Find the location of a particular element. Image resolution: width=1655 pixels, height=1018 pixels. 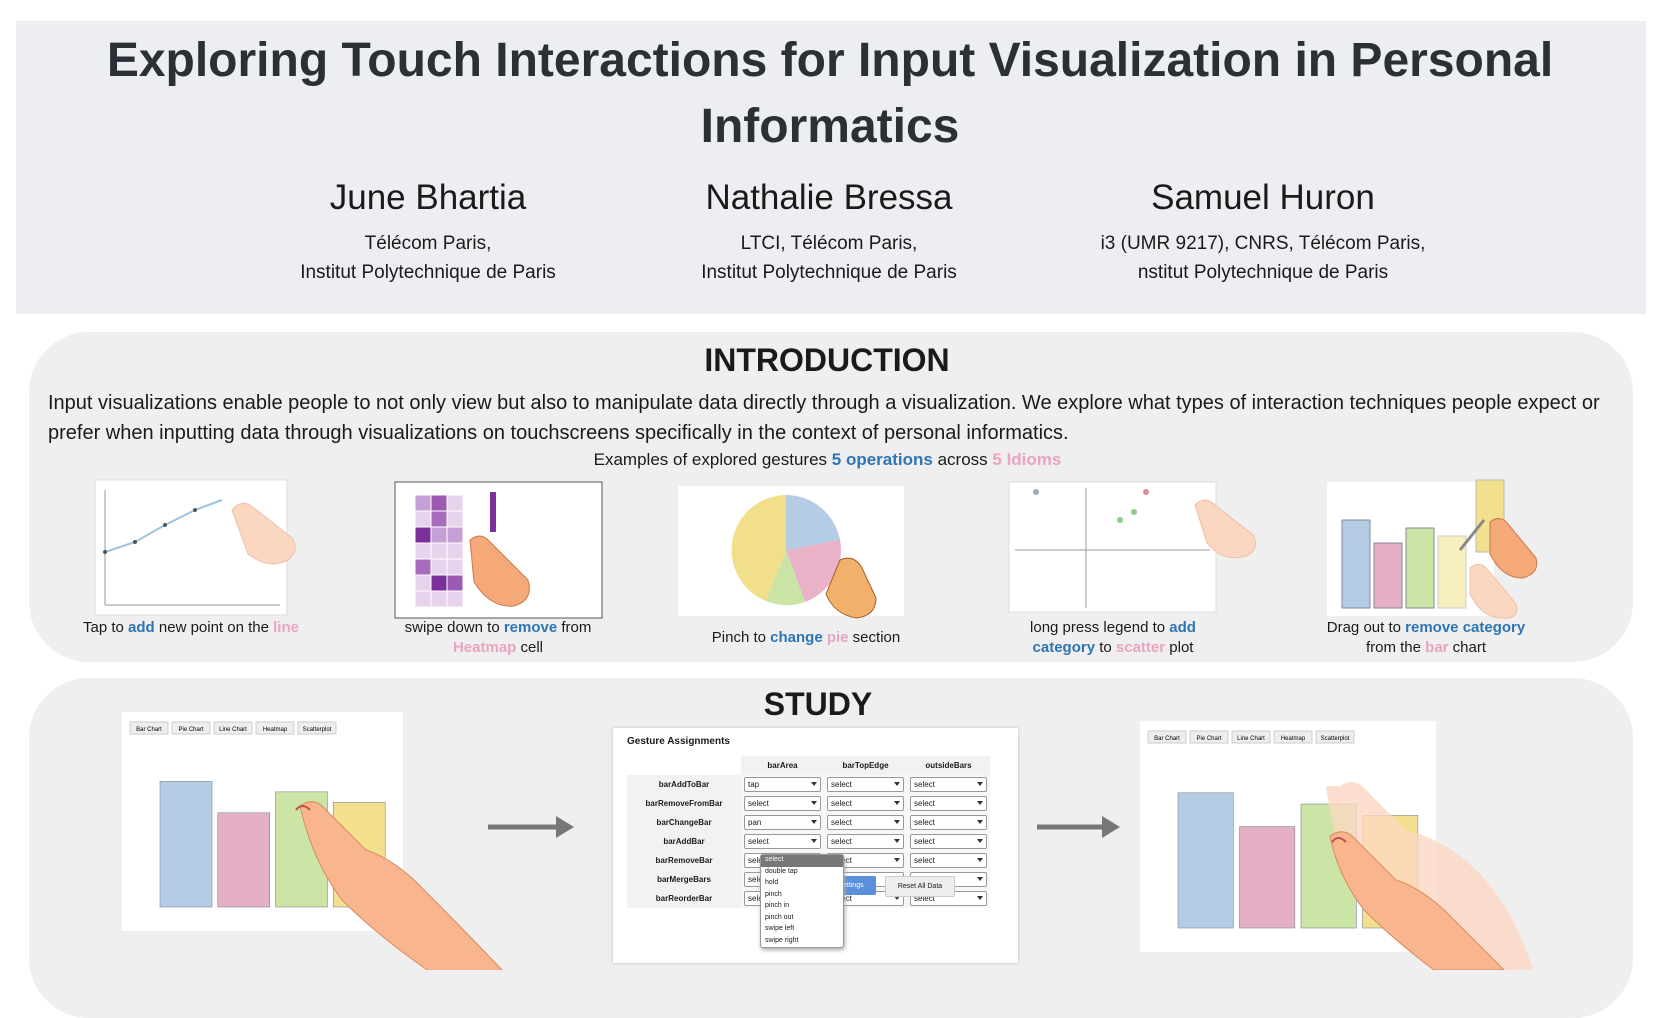

figure-caption: Tap to add new point on the line is located at coordinates (191, 628).